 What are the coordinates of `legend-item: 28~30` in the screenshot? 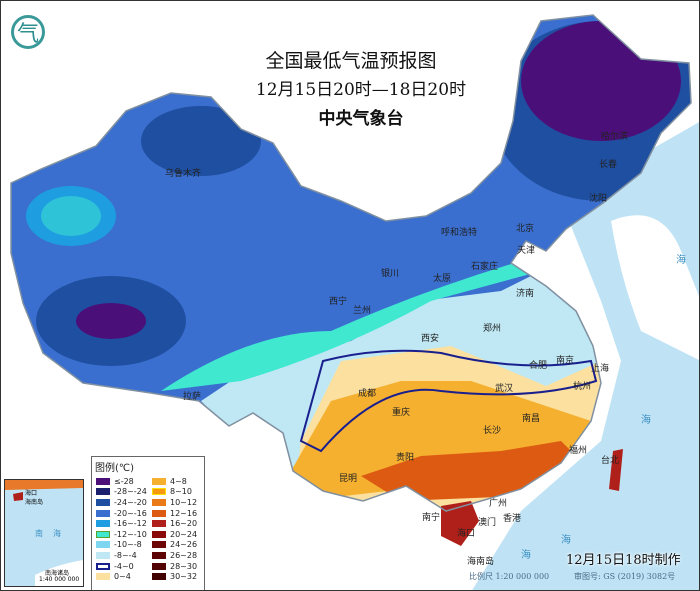 It's located at (178, 566).